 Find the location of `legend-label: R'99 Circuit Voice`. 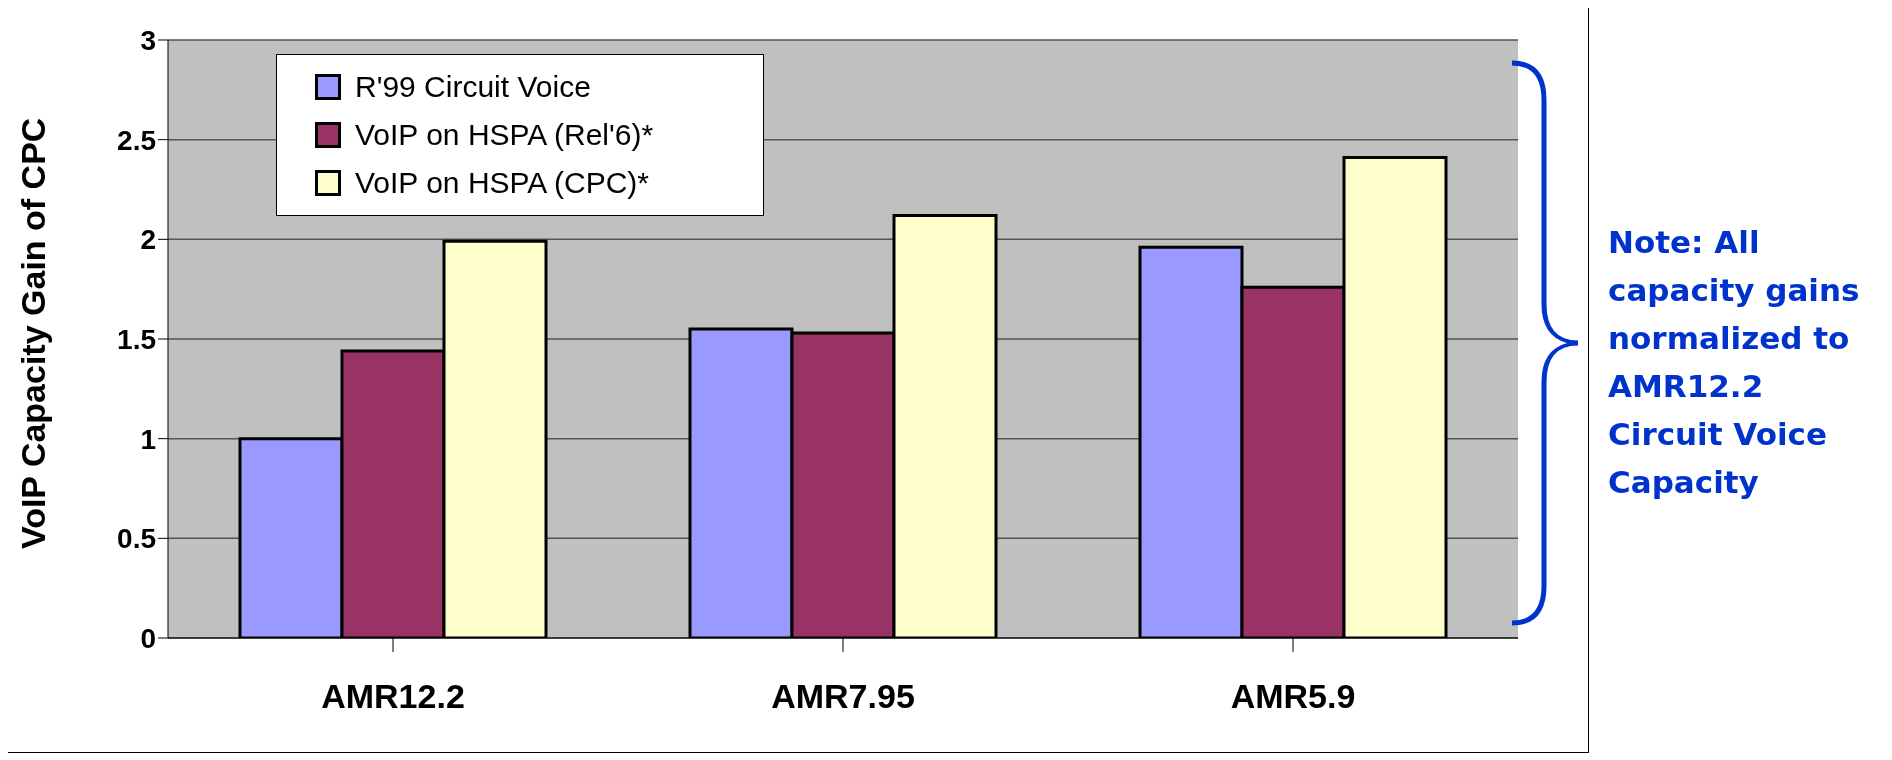

legend-label: R'99 Circuit Voice is located at coordinates (473, 87).